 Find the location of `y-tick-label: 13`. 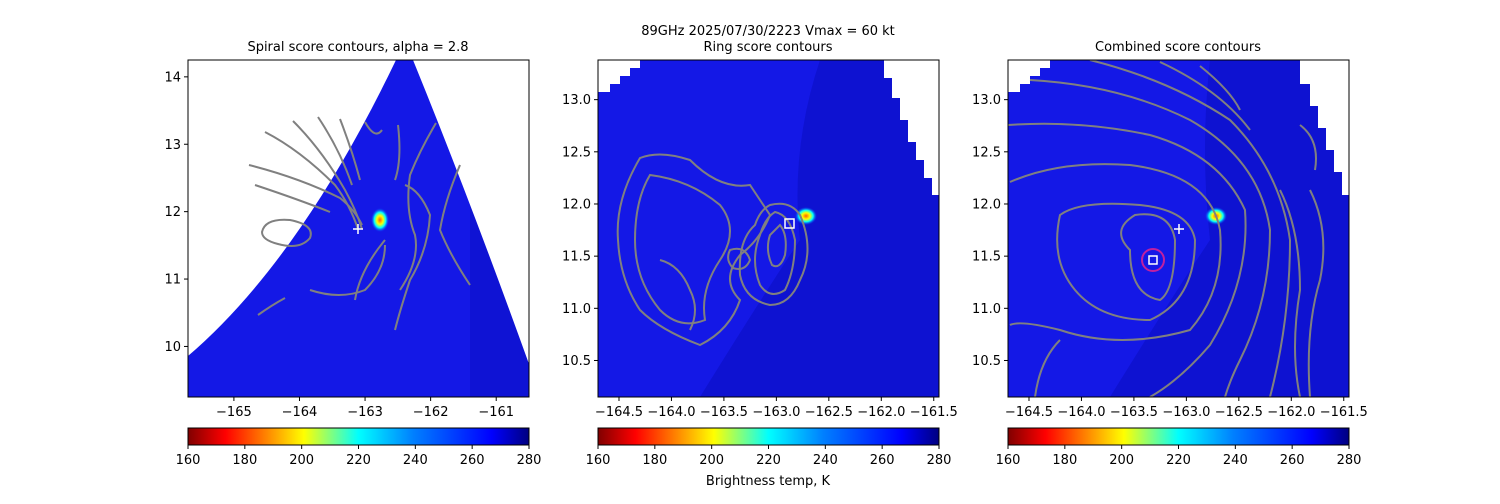

y-tick-label: 13 is located at coordinates (172, 145).